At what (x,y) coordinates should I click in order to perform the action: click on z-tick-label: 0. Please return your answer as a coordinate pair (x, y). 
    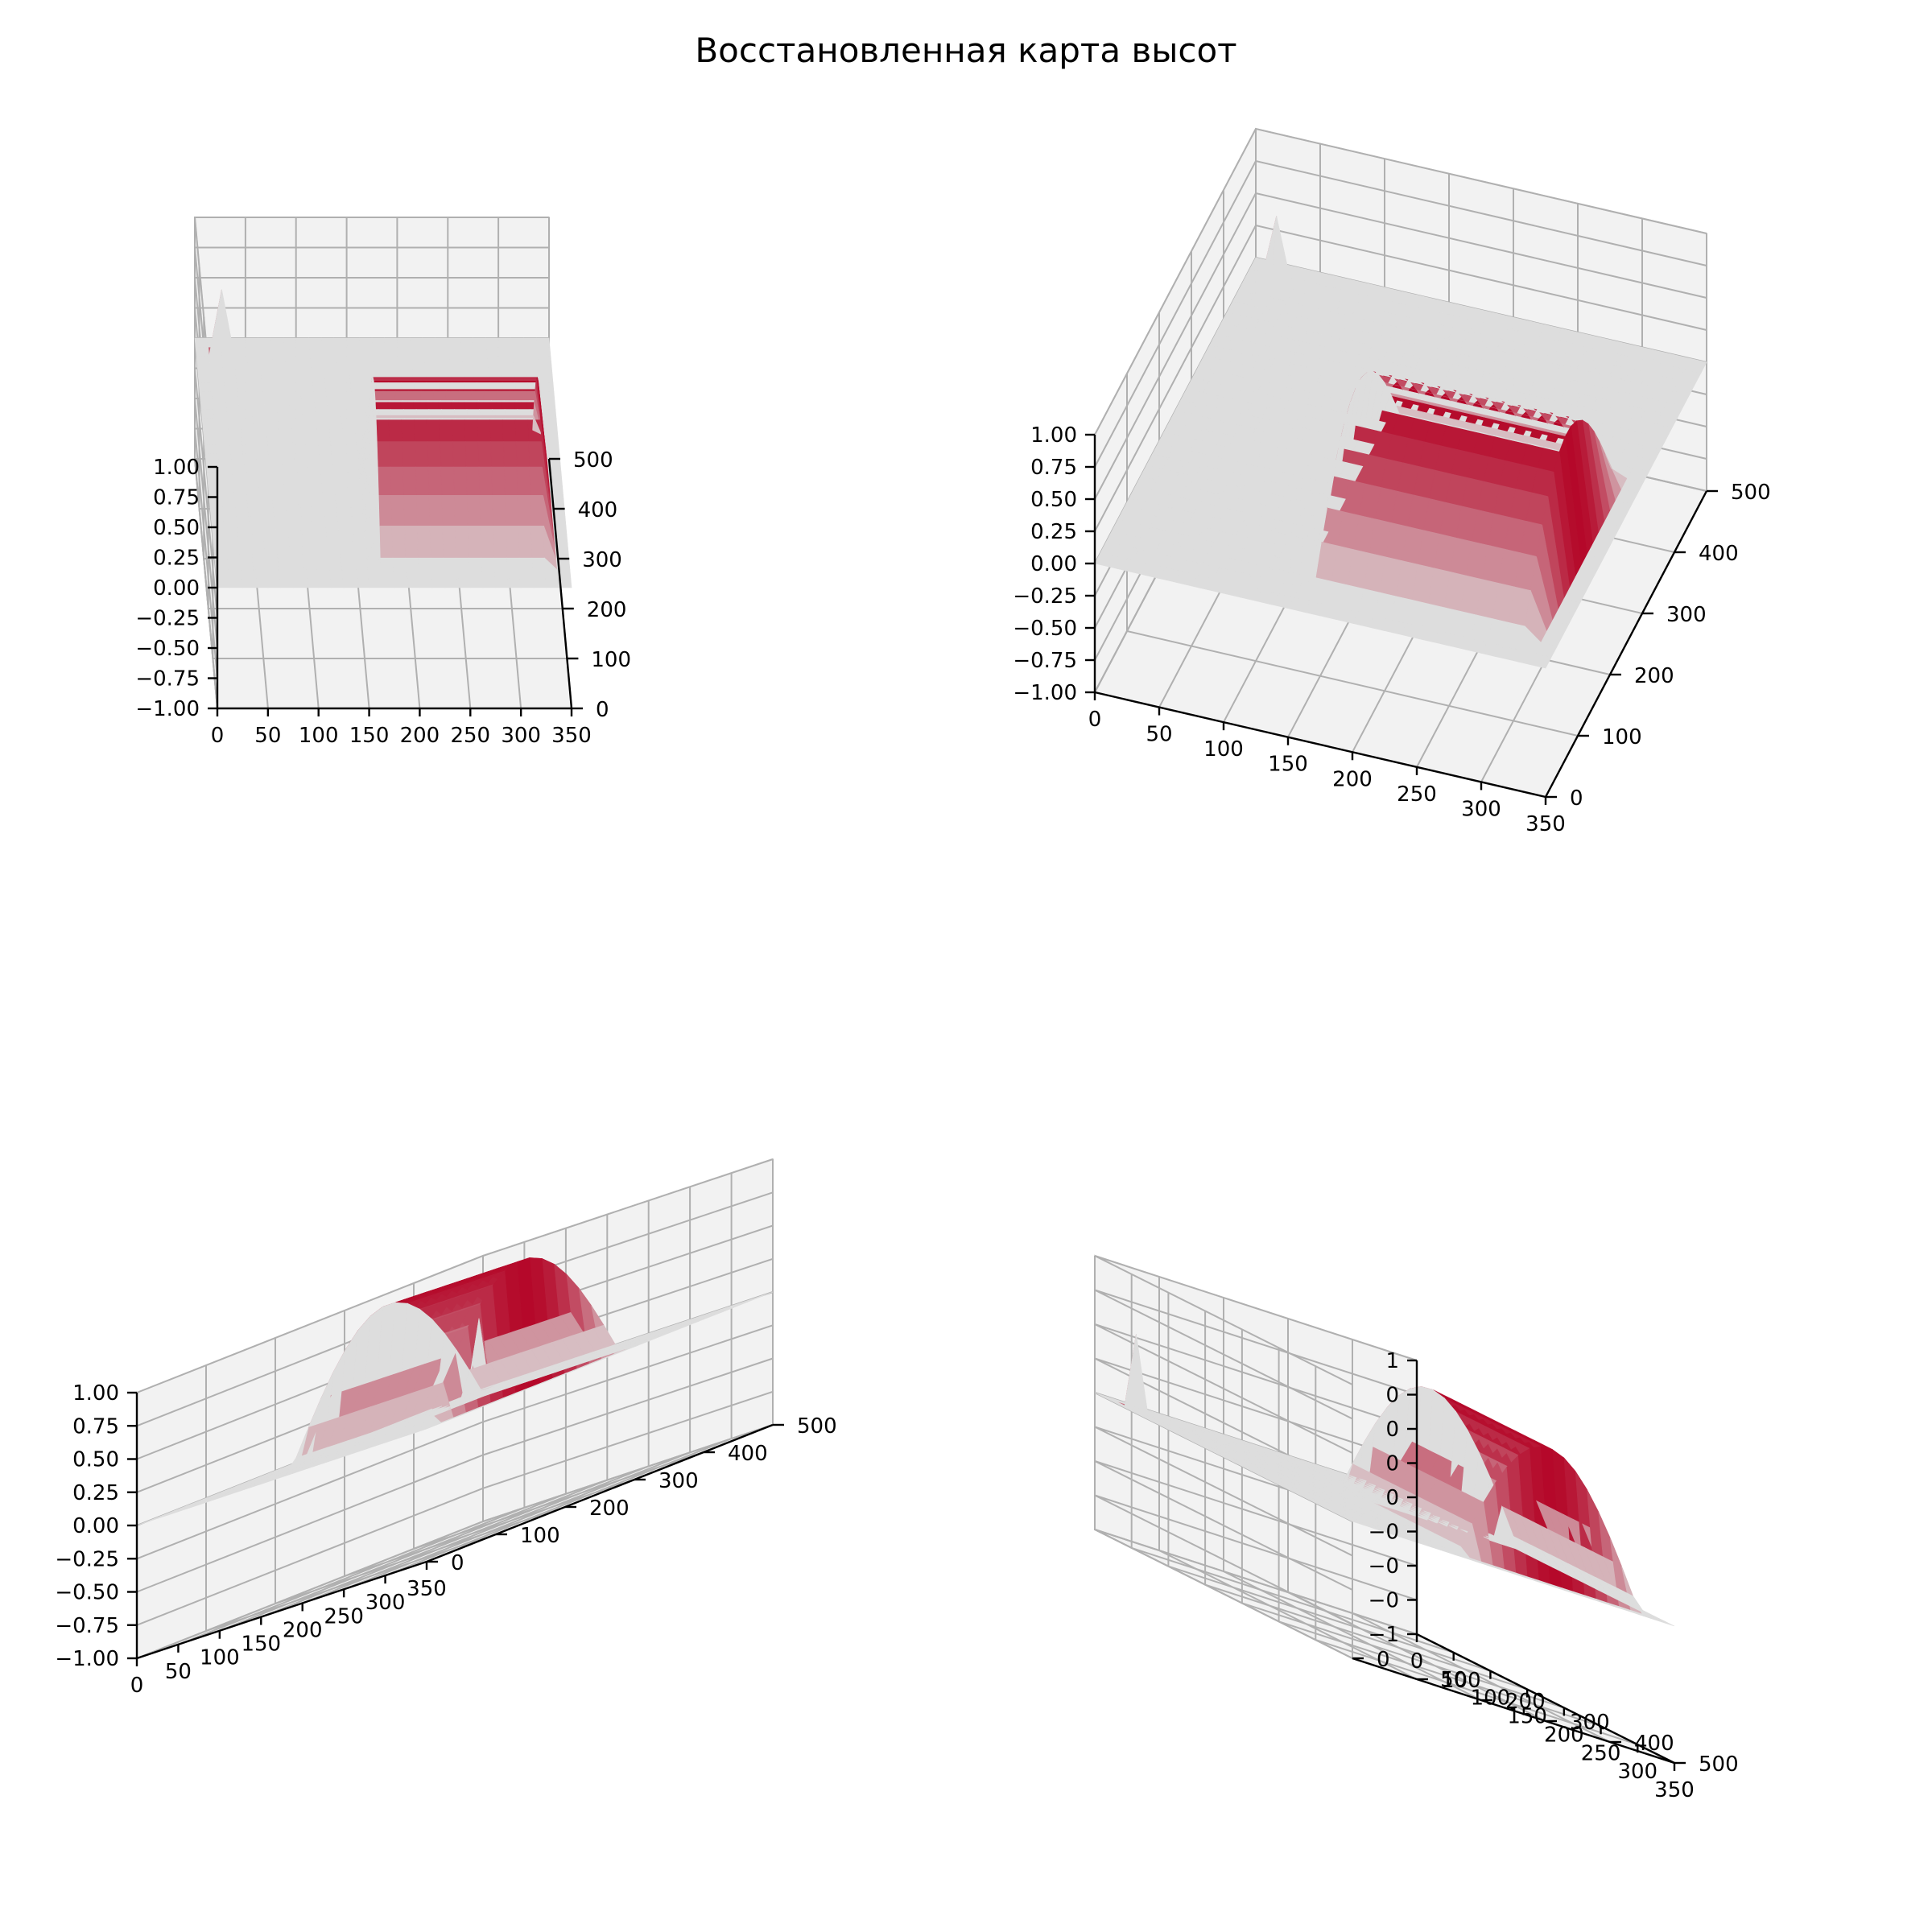
    Looking at the image, I should click on (1392, 1430).